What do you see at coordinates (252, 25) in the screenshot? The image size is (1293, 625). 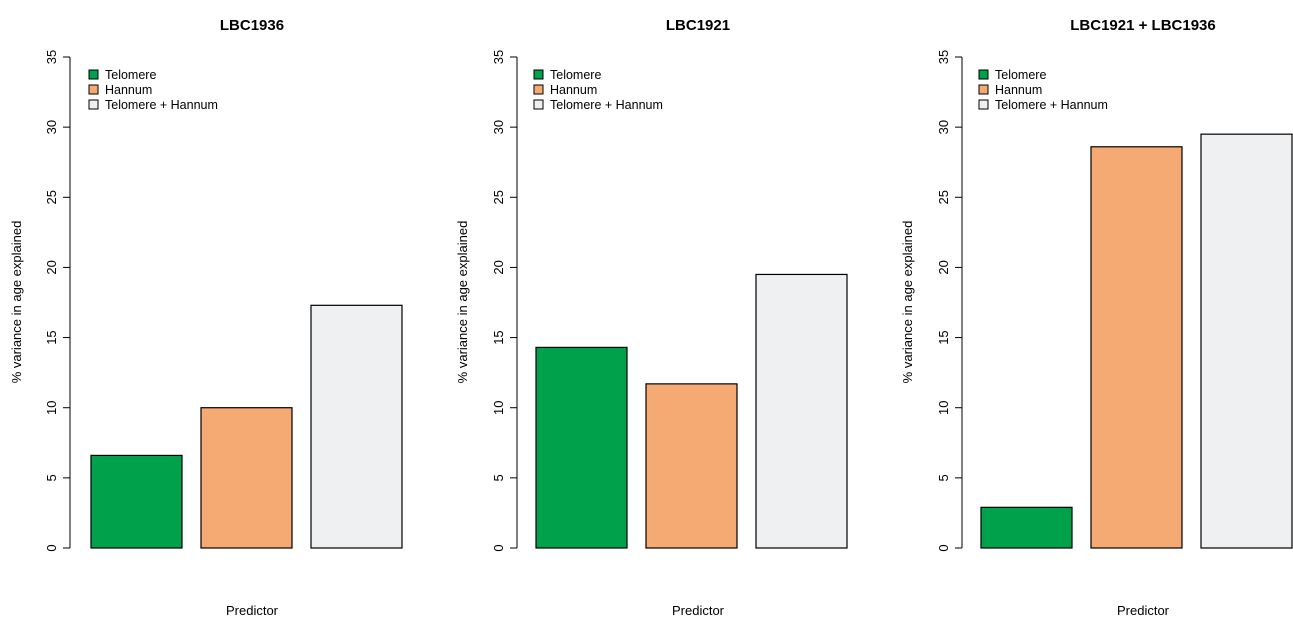 I see `chart-title: LBC1936` at bounding box center [252, 25].